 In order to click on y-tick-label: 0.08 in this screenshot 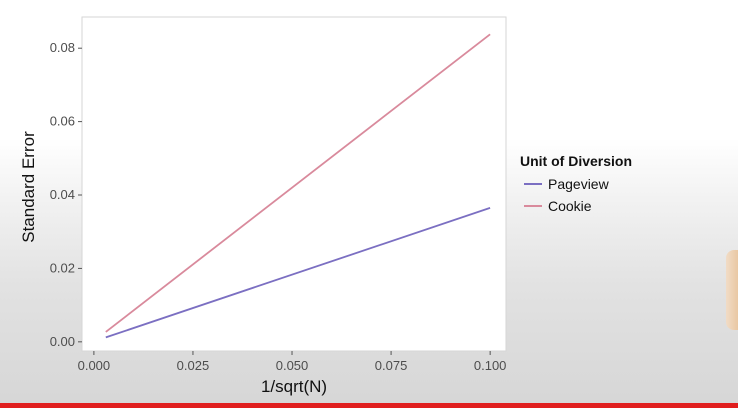, I will do `click(62, 47)`.